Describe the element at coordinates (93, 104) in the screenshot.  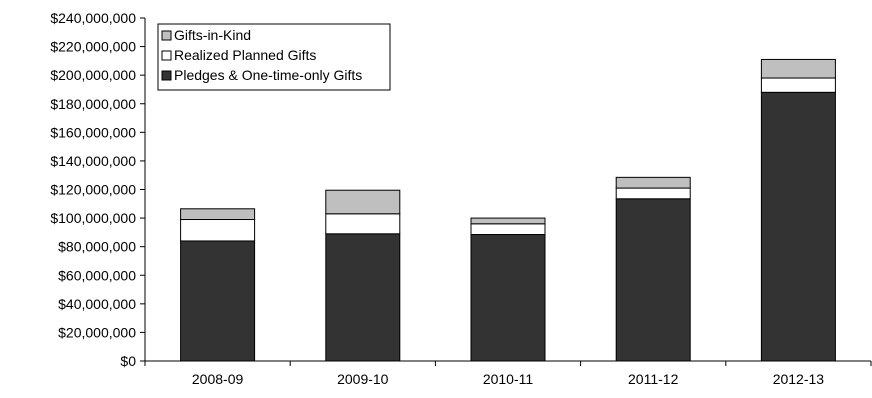
I see `y-tick-label: $180,000,000` at that location.